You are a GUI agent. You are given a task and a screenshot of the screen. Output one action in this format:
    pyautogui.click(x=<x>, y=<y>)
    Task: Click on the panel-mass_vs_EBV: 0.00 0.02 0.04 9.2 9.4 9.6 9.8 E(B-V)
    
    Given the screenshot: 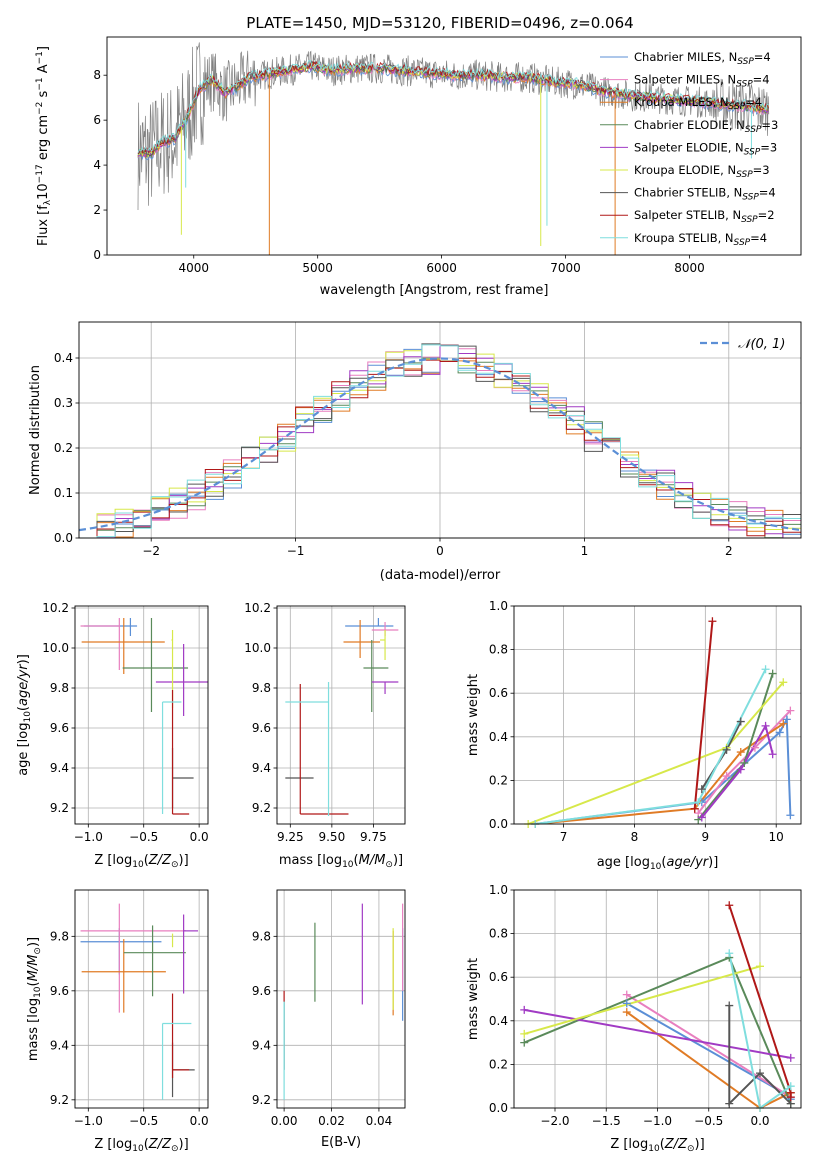 What is the action you would take?
    pyautogui.click(x=329, y=1019)
    